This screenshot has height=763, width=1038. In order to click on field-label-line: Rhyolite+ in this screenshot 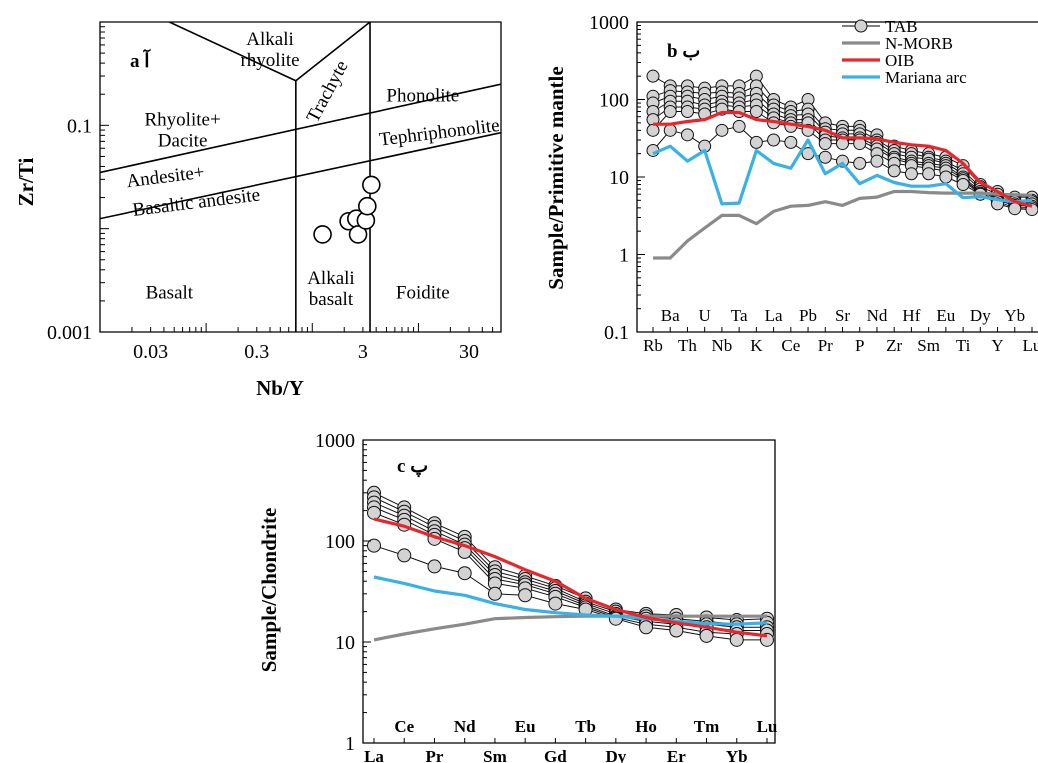, I will do `click(183, 119)`.